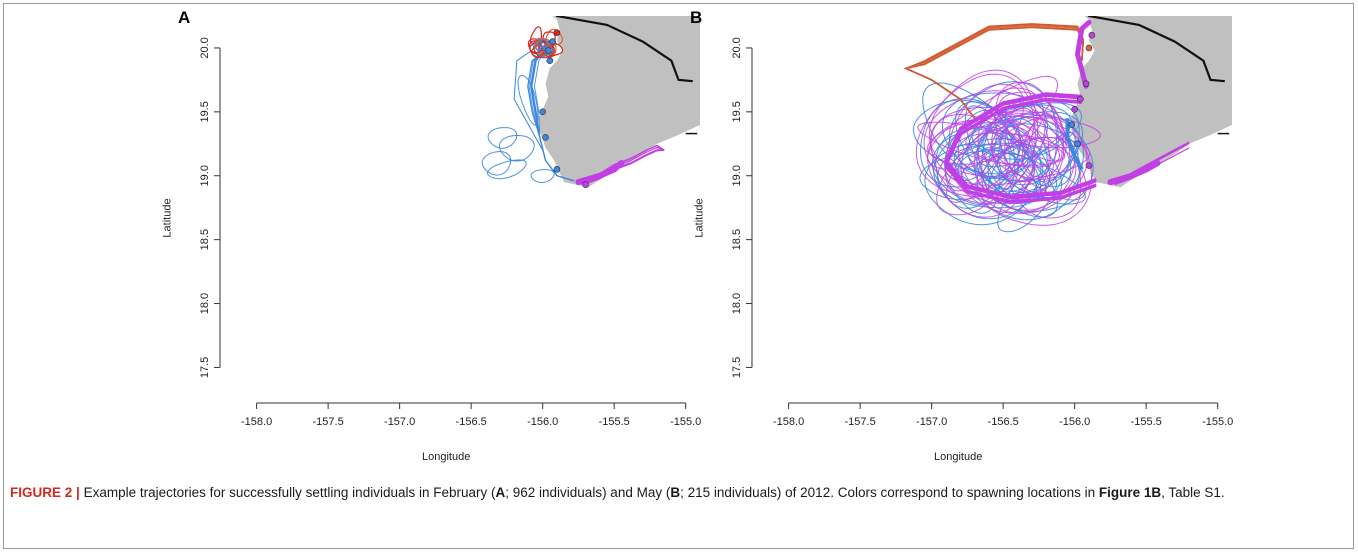 Image resolution: width=1358 pixels, height=554 pixels. What do you see at coordinates (696, 17) in the screenshot?
I see `panel-b-label: B` at bounding box center [696, 17].